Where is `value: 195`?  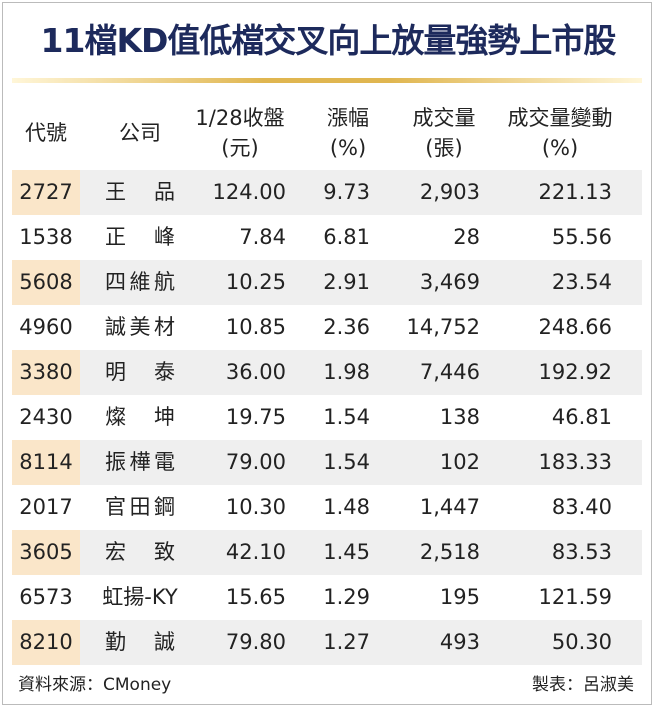 value: 195 is located at coordinates (459, 597).